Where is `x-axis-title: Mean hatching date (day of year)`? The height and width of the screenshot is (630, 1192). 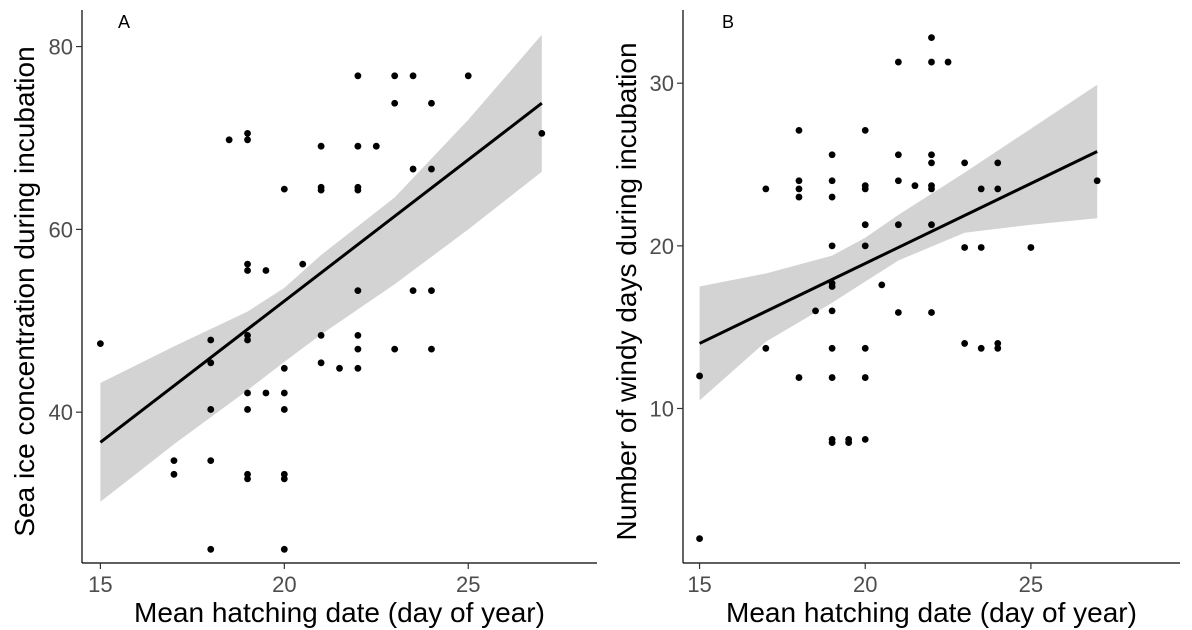 x-axis-title: Mean hatching date (day of year) is located at coordinates (339, 612).